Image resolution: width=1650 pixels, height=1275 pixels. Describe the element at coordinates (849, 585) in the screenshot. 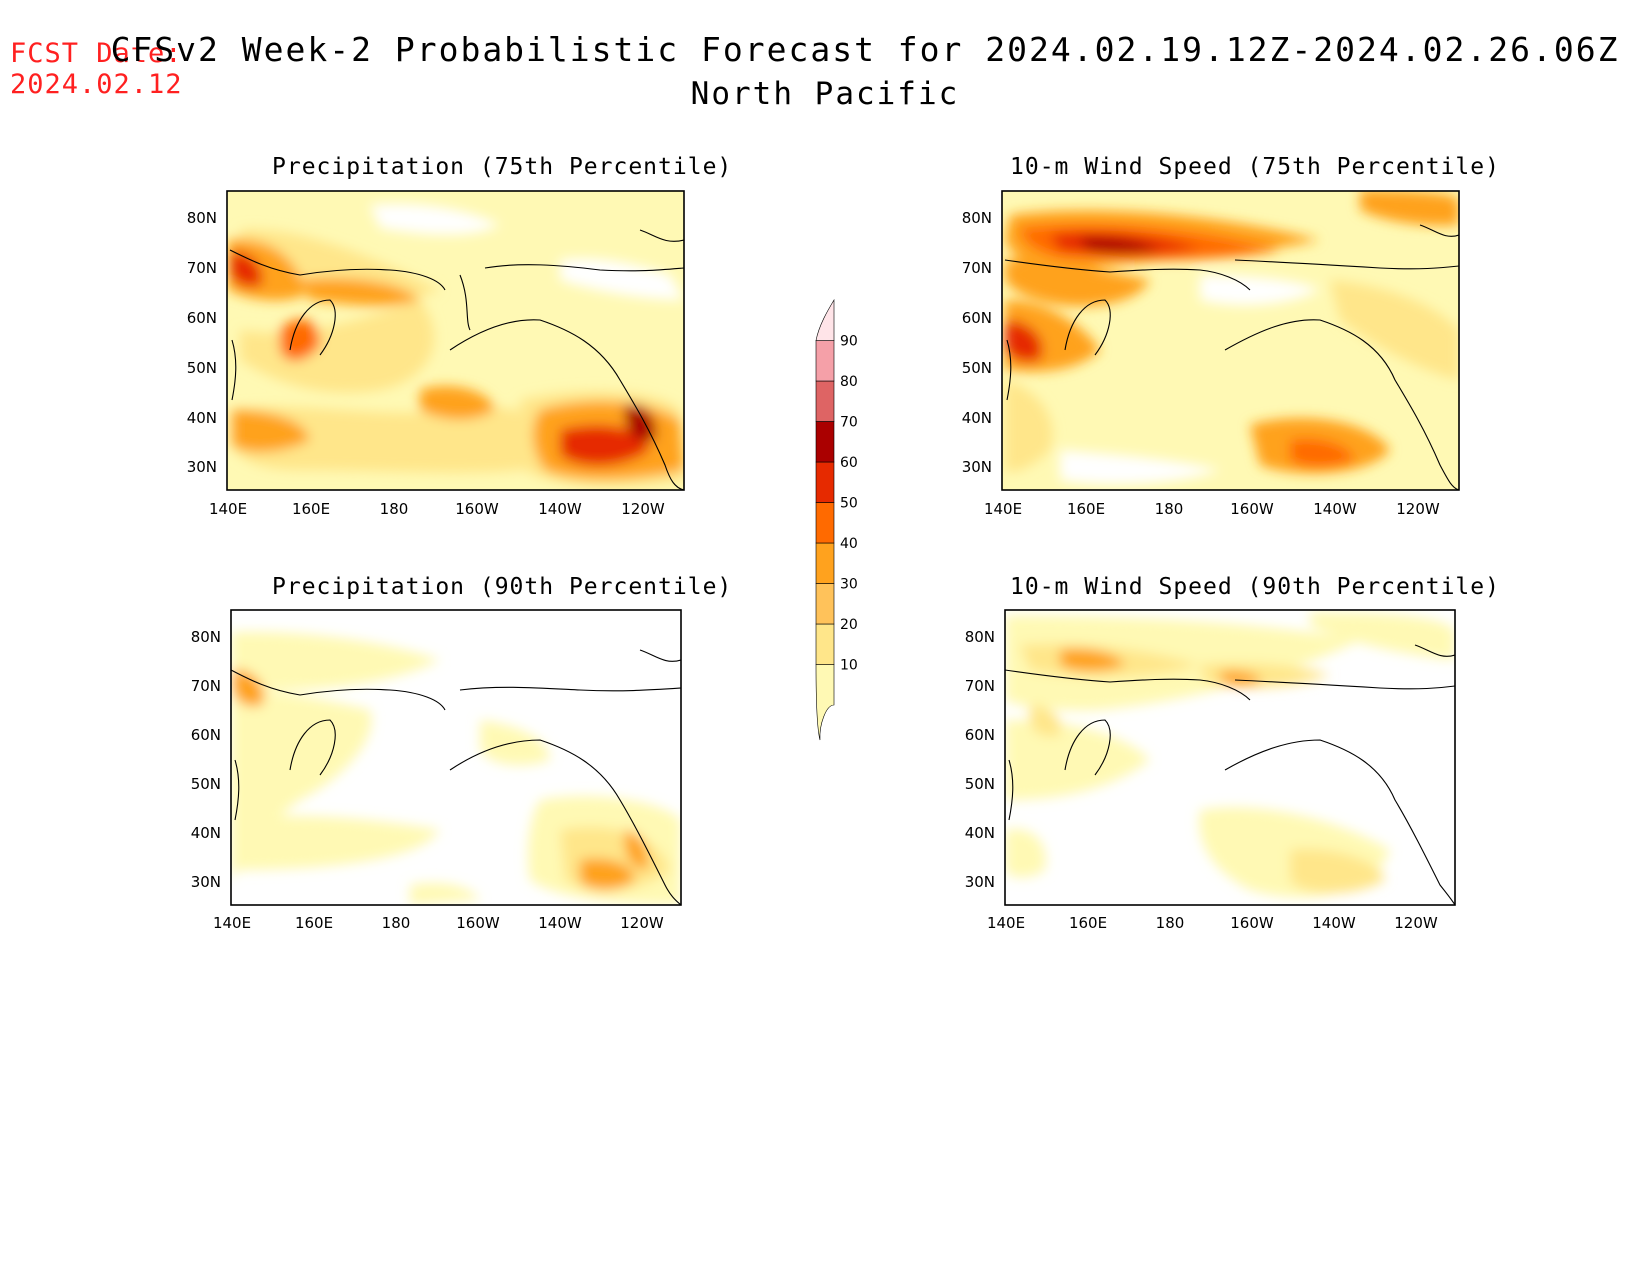

I see `colorbar-label: 30` at that location.